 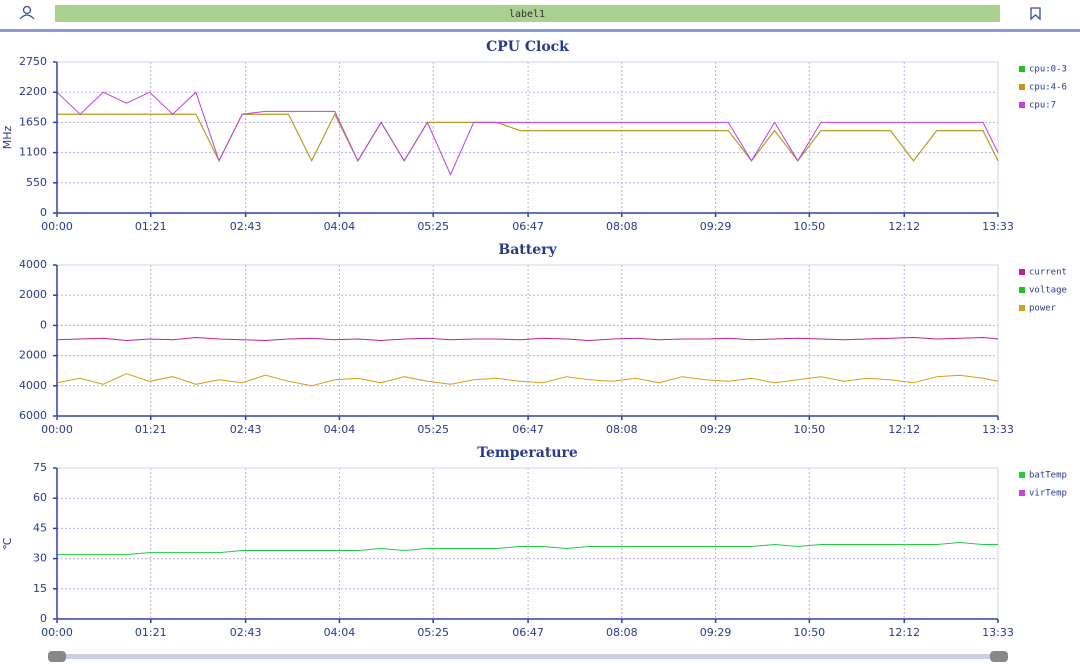 What do you see at coordinates (40, 588) in the screenshot?
I see `y-tick-label: 15` at bounding box center [40, 588].